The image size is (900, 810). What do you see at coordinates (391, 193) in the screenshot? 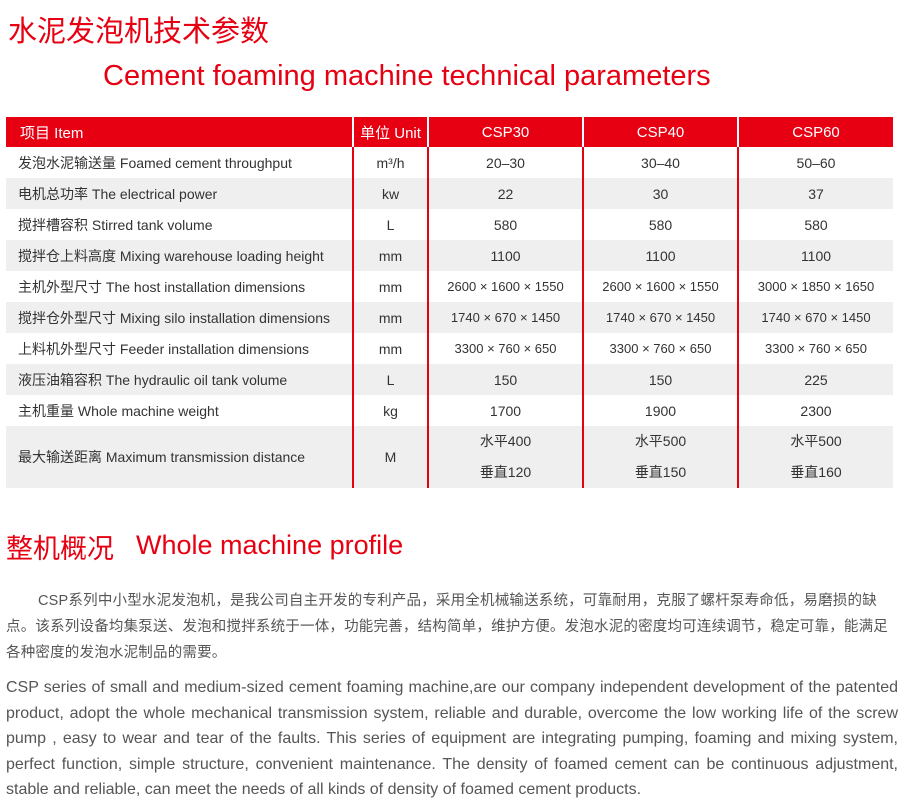
I see `table-cell: kw` at bounding box center [391, 193].